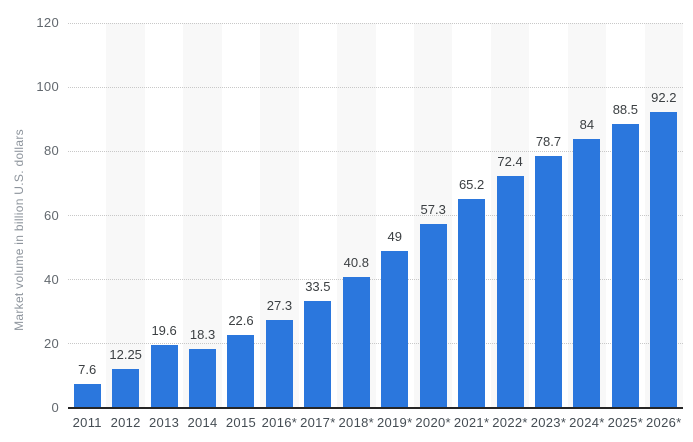 Image resolution: width=693 pixels, height=442 pixels. Describe the element at coordinates (51, 279) in the screenshot. I see `y-tick-label: 40` at that location.